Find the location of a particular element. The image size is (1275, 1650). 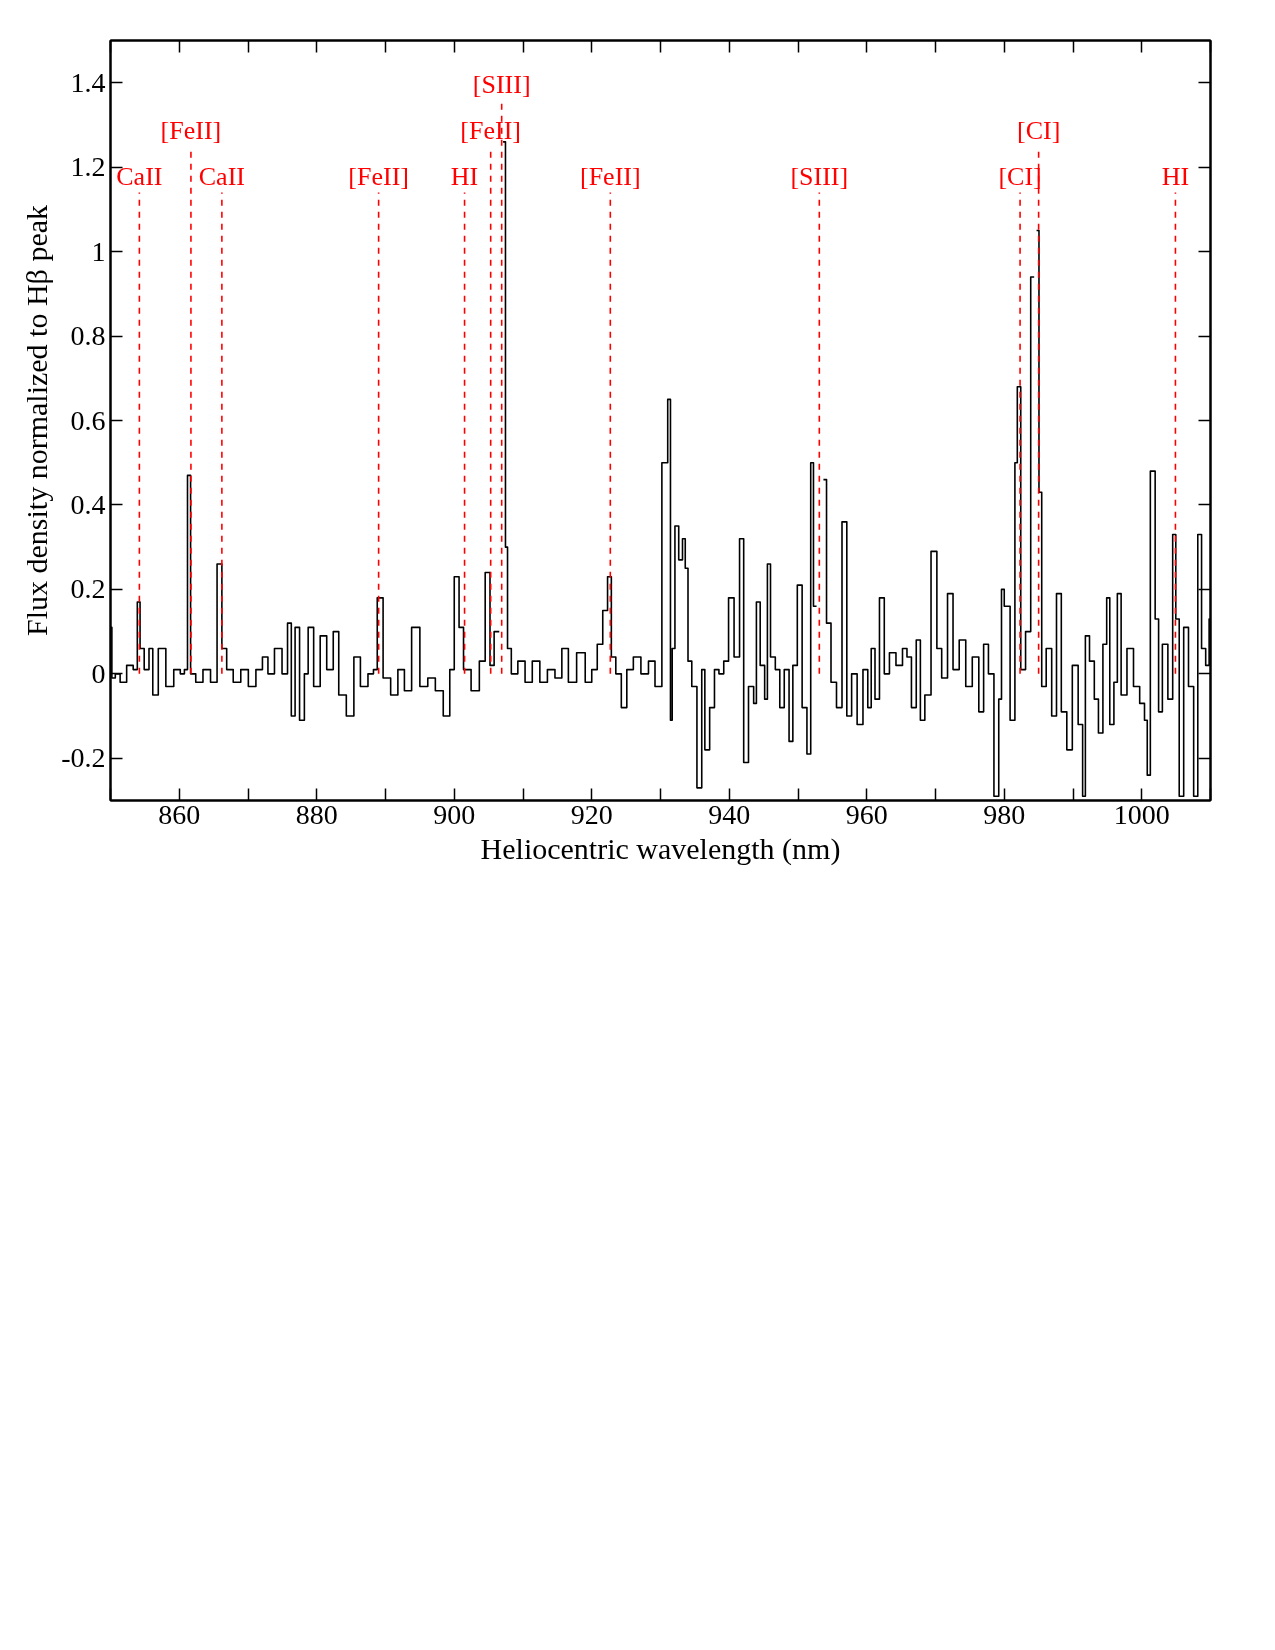

x-tick-label: 960 is located at coordinates (866, 814).